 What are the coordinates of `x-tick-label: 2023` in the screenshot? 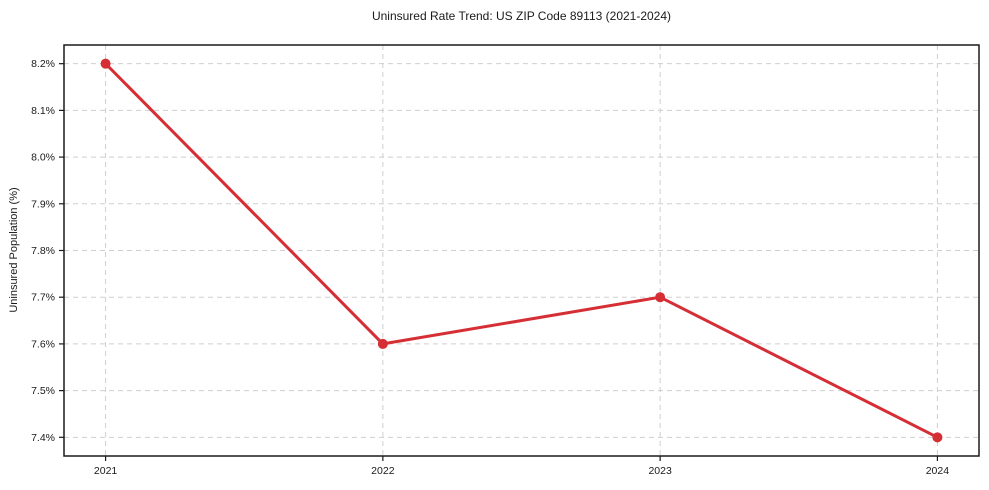 It's located at (660, 471).